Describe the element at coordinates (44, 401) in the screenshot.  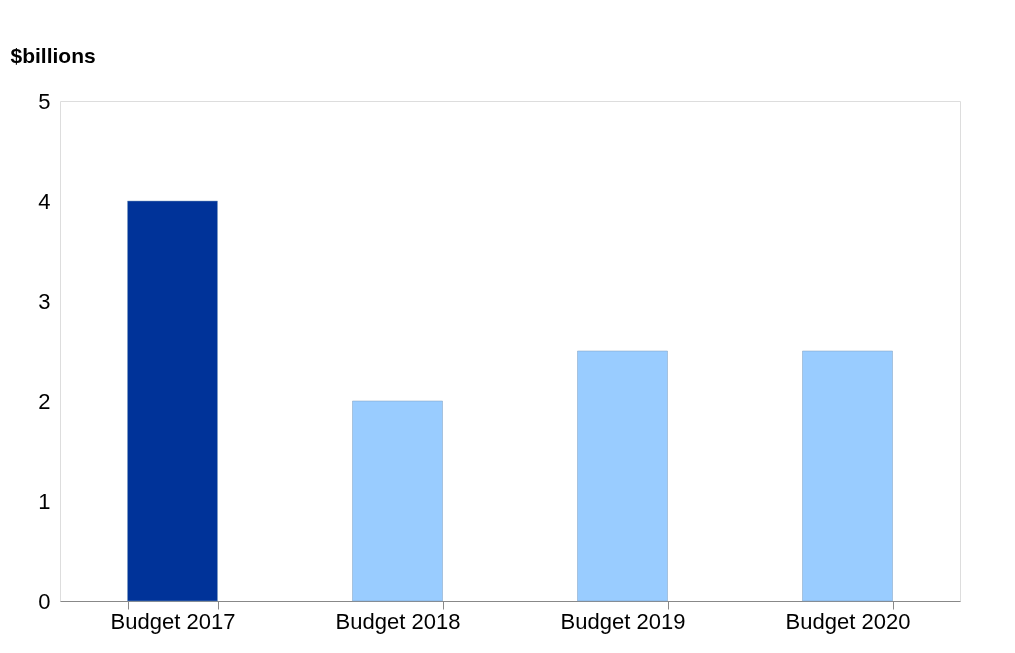
I see `y-tick-label: 2` at that location.